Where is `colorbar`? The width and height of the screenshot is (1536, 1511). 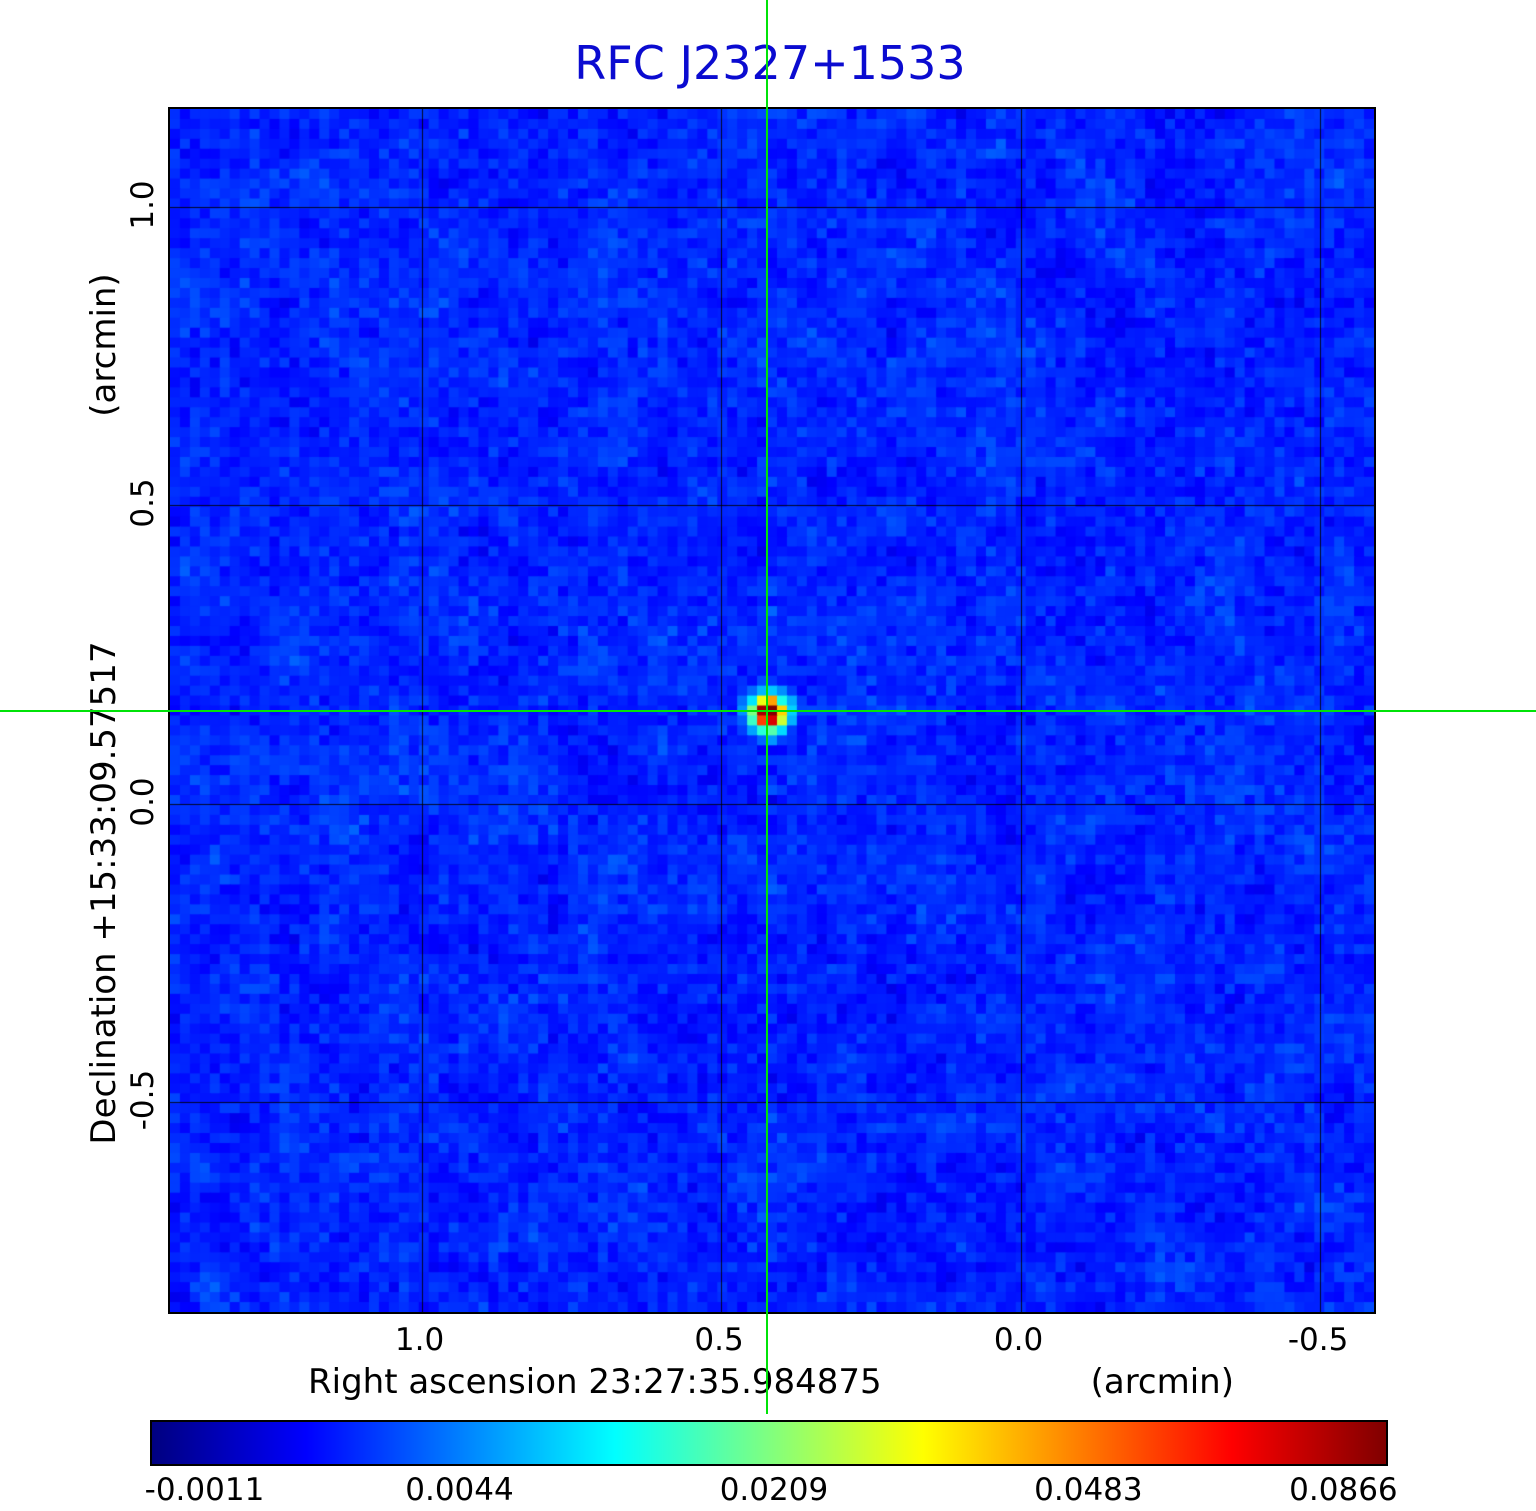
colorbar is located at coordinates (769, 1443).